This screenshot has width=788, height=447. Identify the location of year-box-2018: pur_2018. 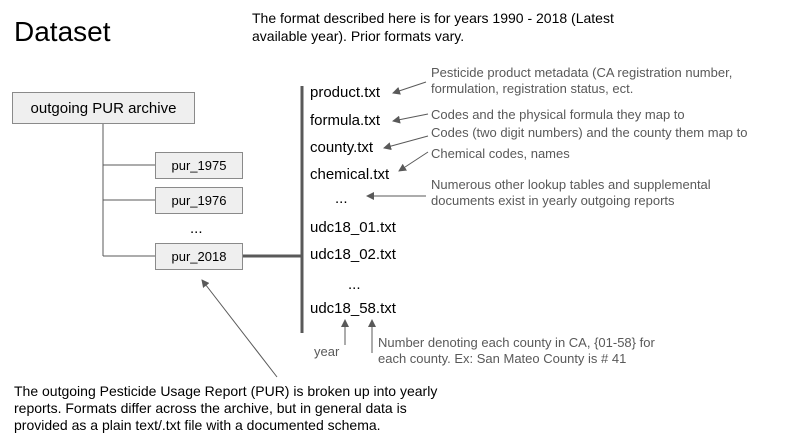
(199, 256).